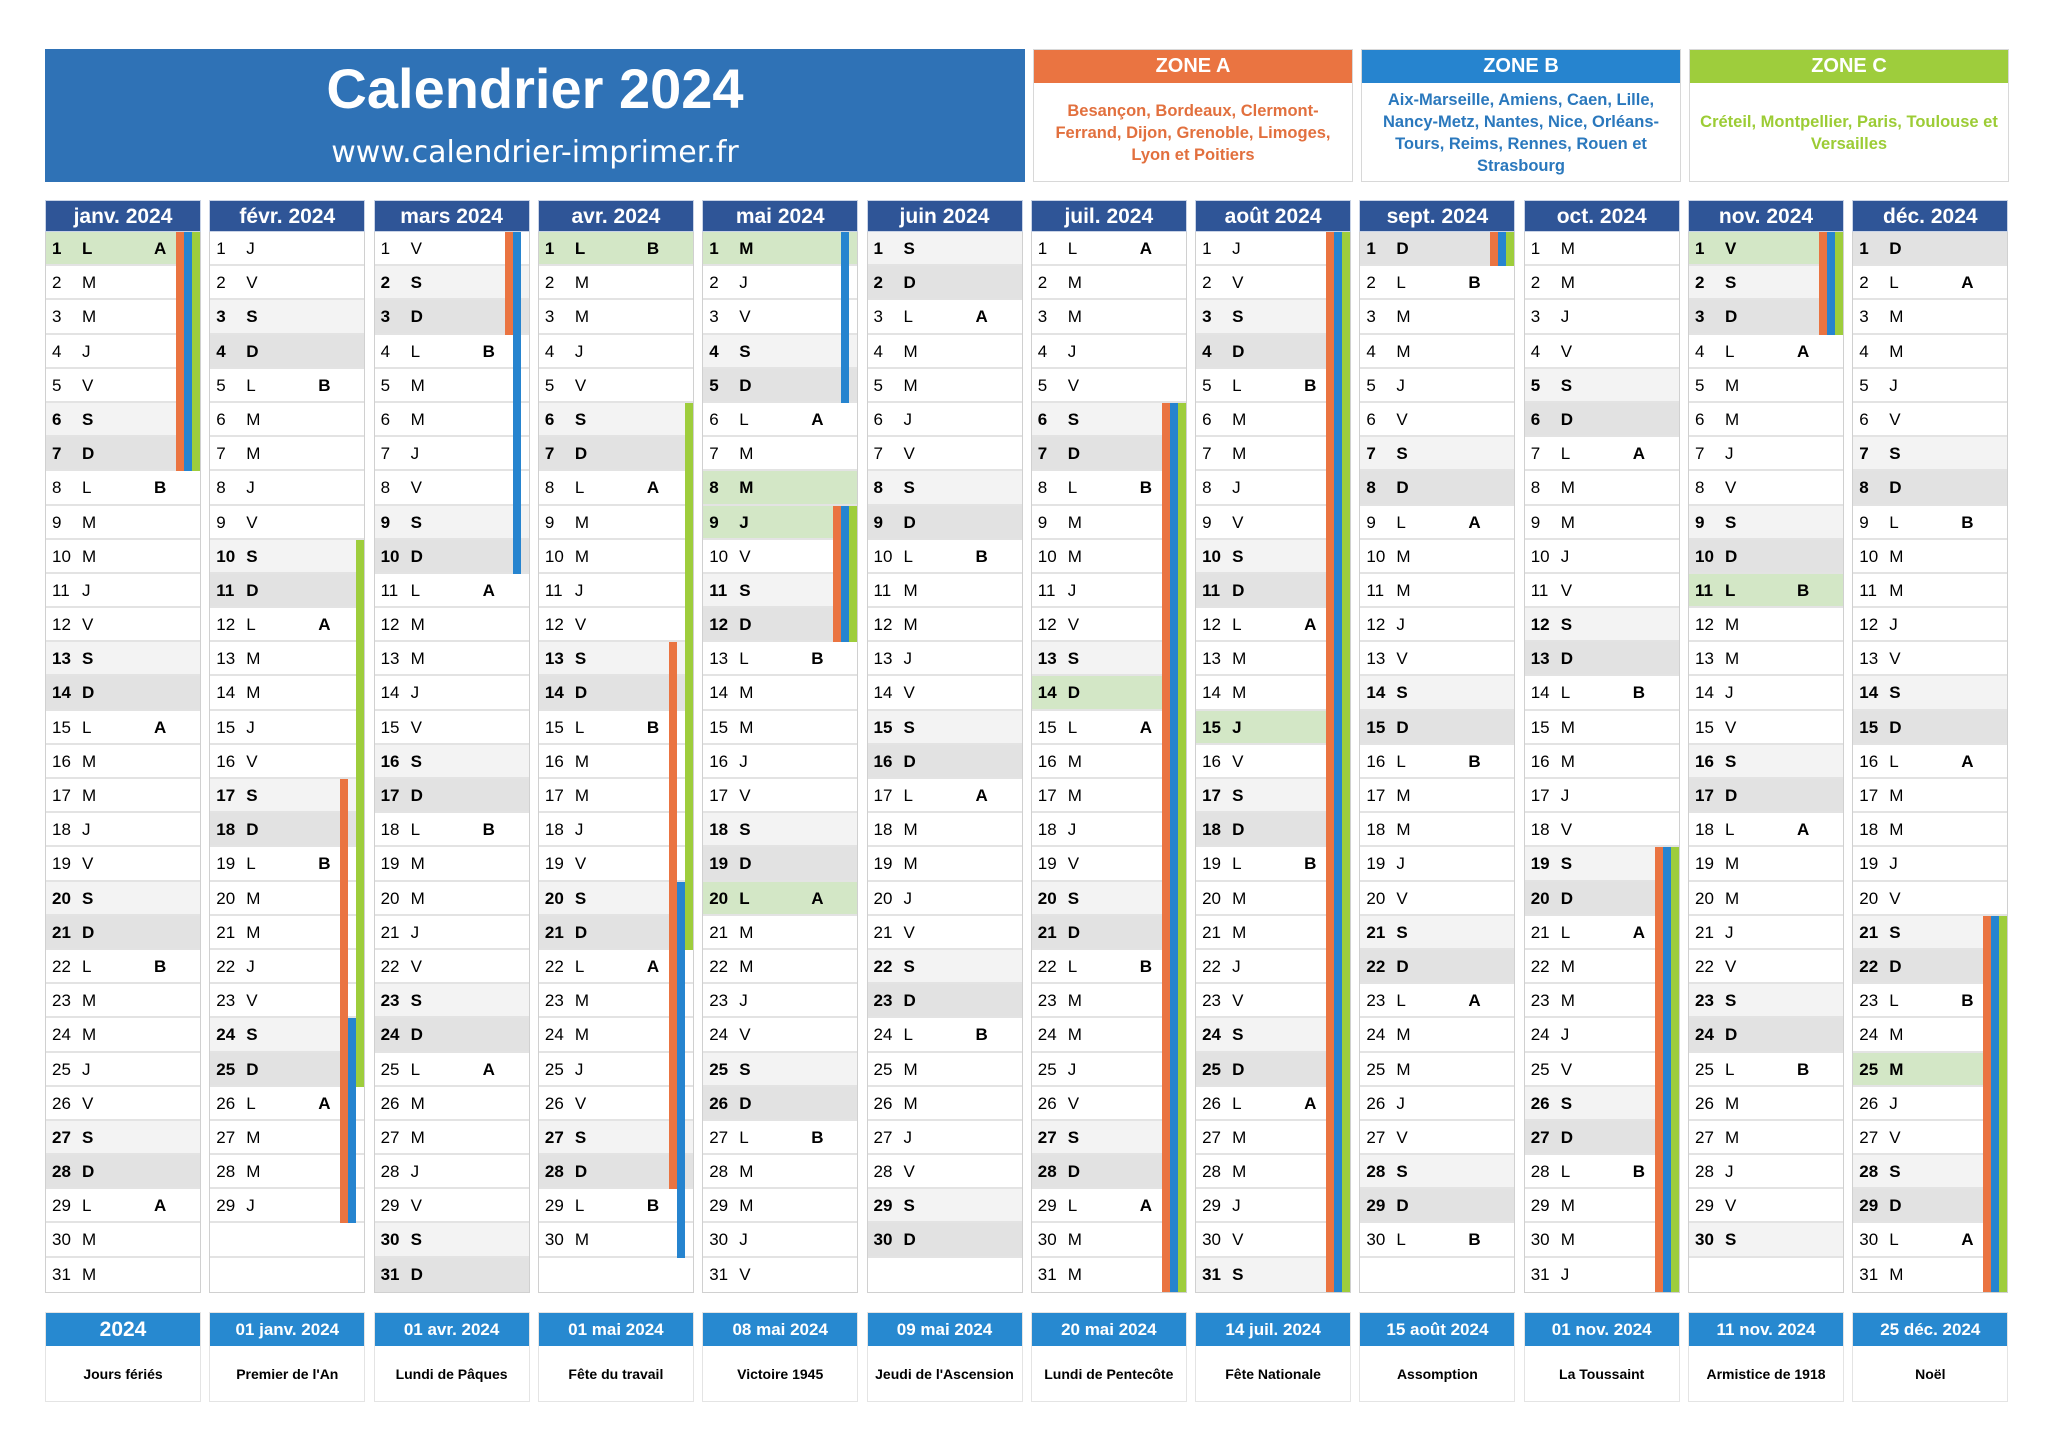 The image size is (2048, 1448). I want to click on day-cell: 10 L B, so click(944, 556).